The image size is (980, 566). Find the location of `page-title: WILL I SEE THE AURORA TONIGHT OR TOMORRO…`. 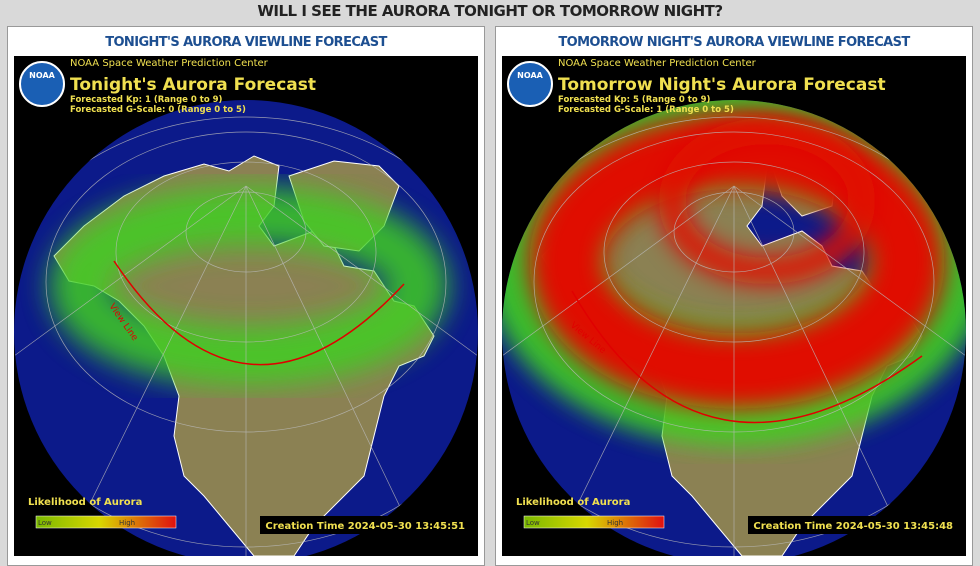

page-title: WILL I SEE THE AURORA TONIGHT OR TOMORRO… is located at coordinates (490, 11).